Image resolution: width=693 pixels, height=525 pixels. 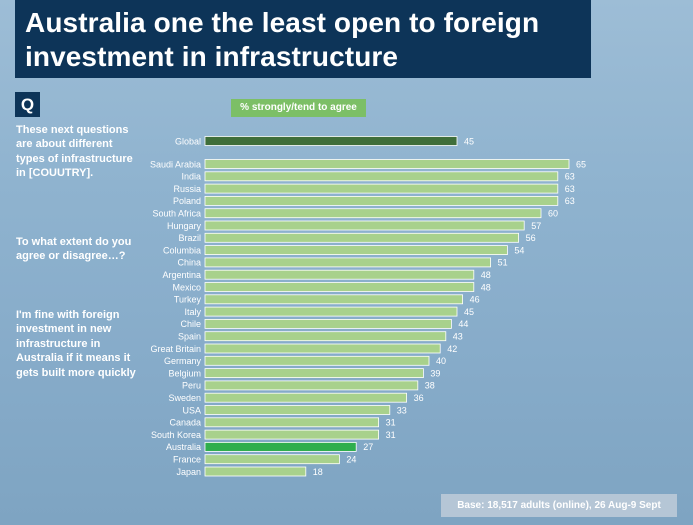 What do you see at coordinates (318, 472) in the screenshot?
I see `value-label-japan: 18` at bounding box center [318, 472].